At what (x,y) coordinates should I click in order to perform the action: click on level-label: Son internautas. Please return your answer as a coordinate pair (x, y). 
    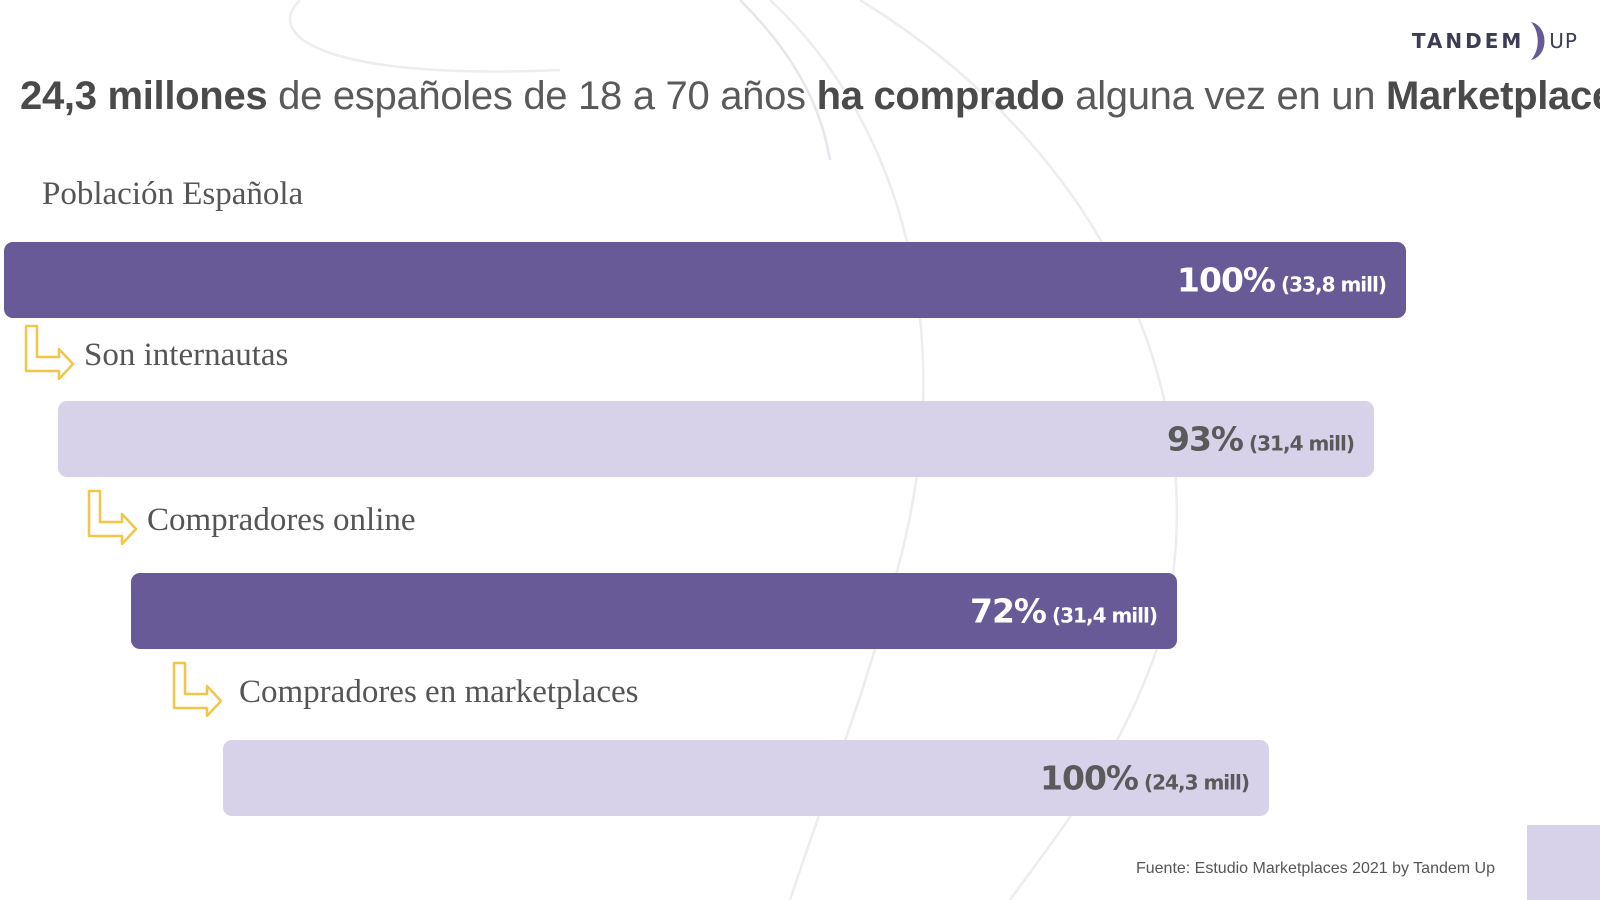
    Looking at the image, I should click on (186, 355).